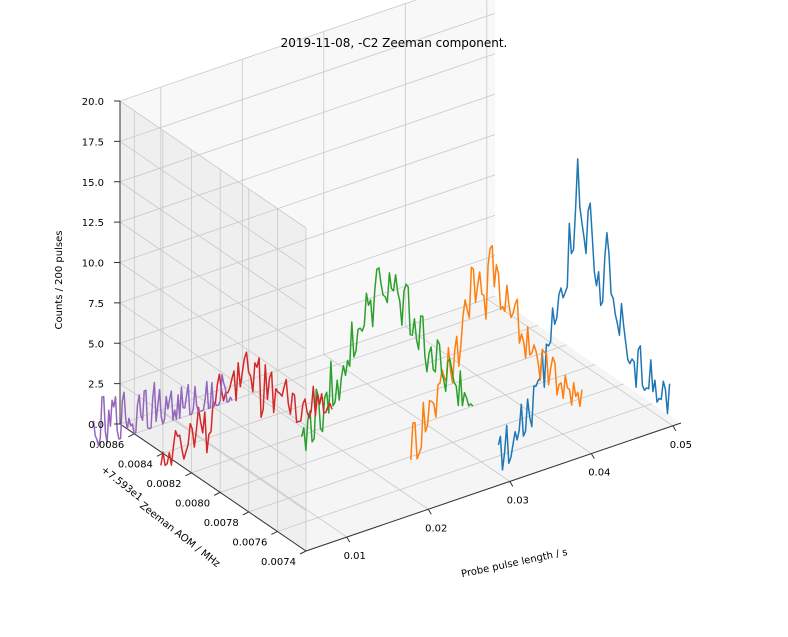 The height and width of the screenshot is (637, 788). What do you see at coordinates (249, 542) in the screenshot?
I see `y-tick-label: 0.0076` at bounding box center [249, 542].